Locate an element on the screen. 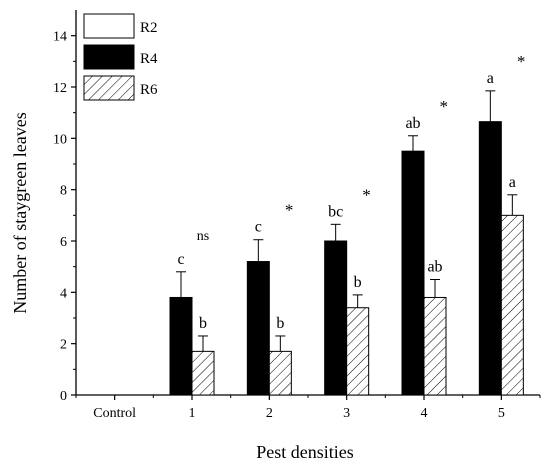  y-tick-label: 0 is located at coordinates (63, 396).